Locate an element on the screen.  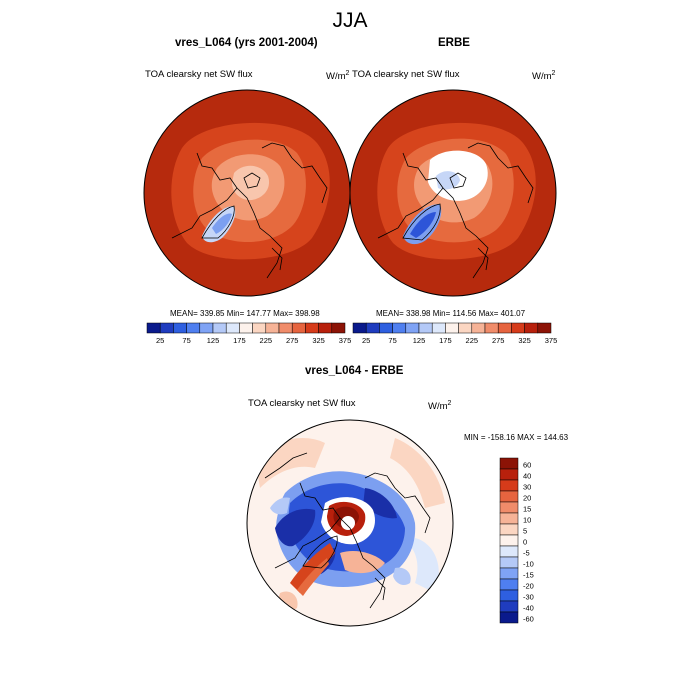
colorbar-model-tick-label: 275 is located at coordinates (292, 340).